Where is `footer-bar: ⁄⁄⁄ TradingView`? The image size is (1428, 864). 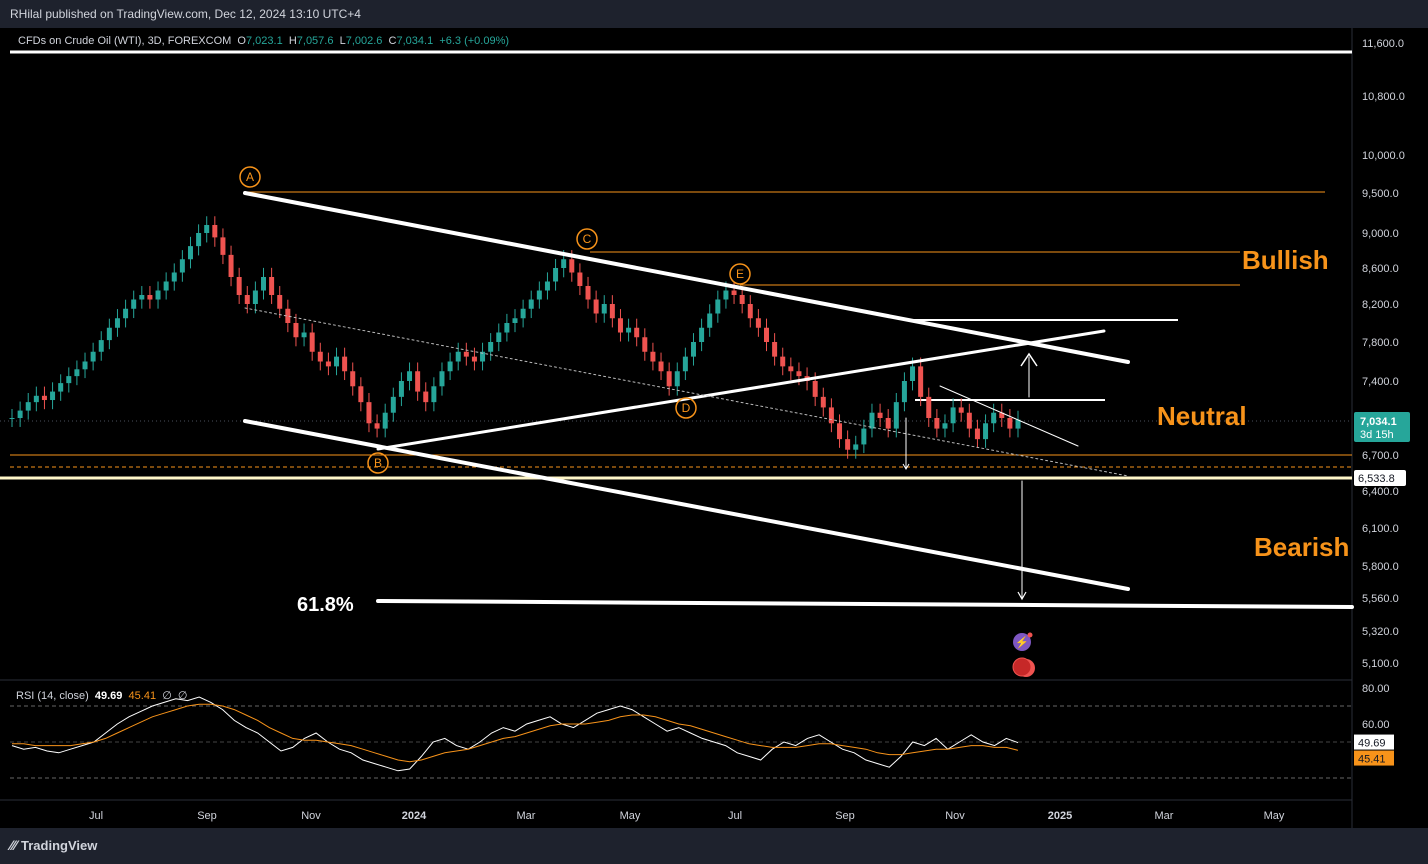 footer-bar: ⁄⁄⁄ TradingView is located at coordinates (714, 846).